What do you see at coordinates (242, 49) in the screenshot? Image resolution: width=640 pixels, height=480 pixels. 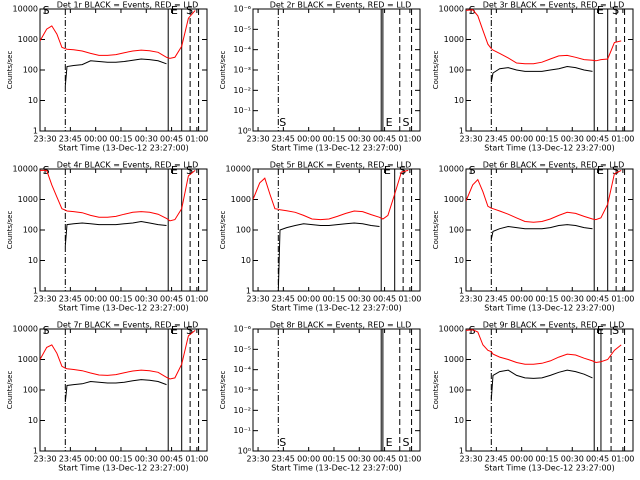 I see `y-tick-label: 10⁻⁴` at bounding box center [242, 49].